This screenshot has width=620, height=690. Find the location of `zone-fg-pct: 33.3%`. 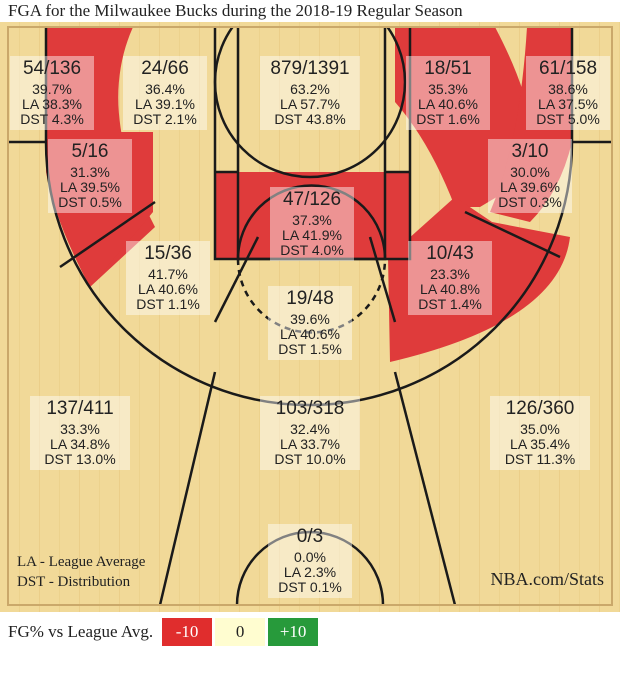

zone-fg-pct: 33.3% is located at coordinates (80, 429).